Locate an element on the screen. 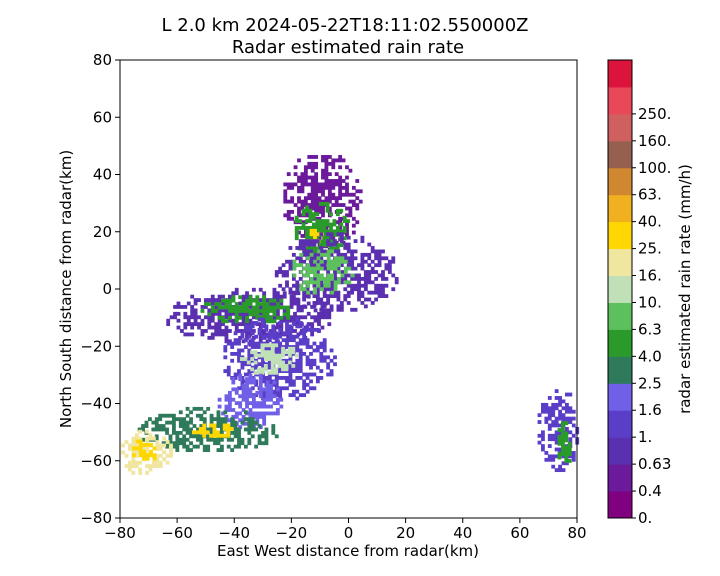 The width and height of the screenshot is (720, 576). x-tick-label: 80 is located at coordinates (576, 533).